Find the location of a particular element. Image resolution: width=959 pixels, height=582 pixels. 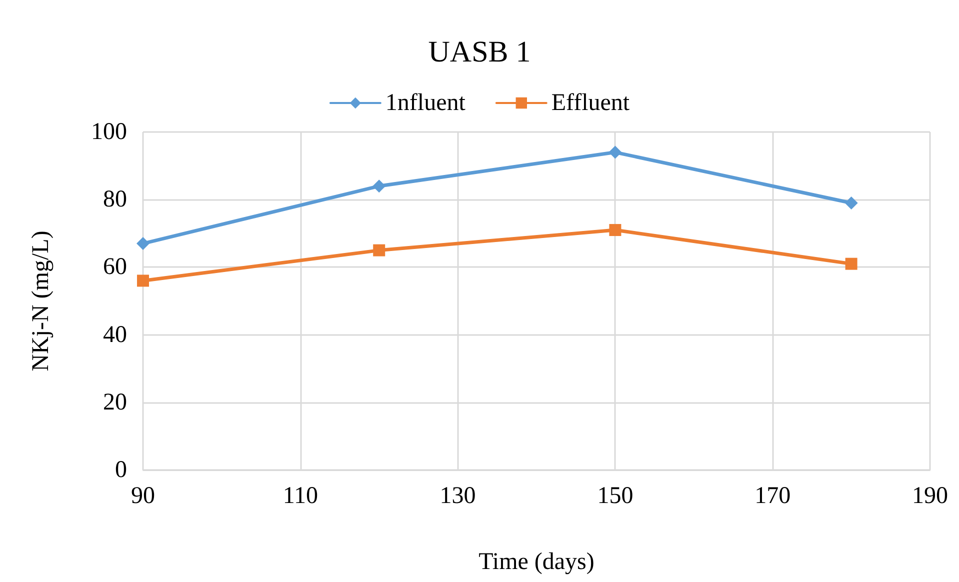

x-tick-label: 190 is located at coordinates (930, 496).